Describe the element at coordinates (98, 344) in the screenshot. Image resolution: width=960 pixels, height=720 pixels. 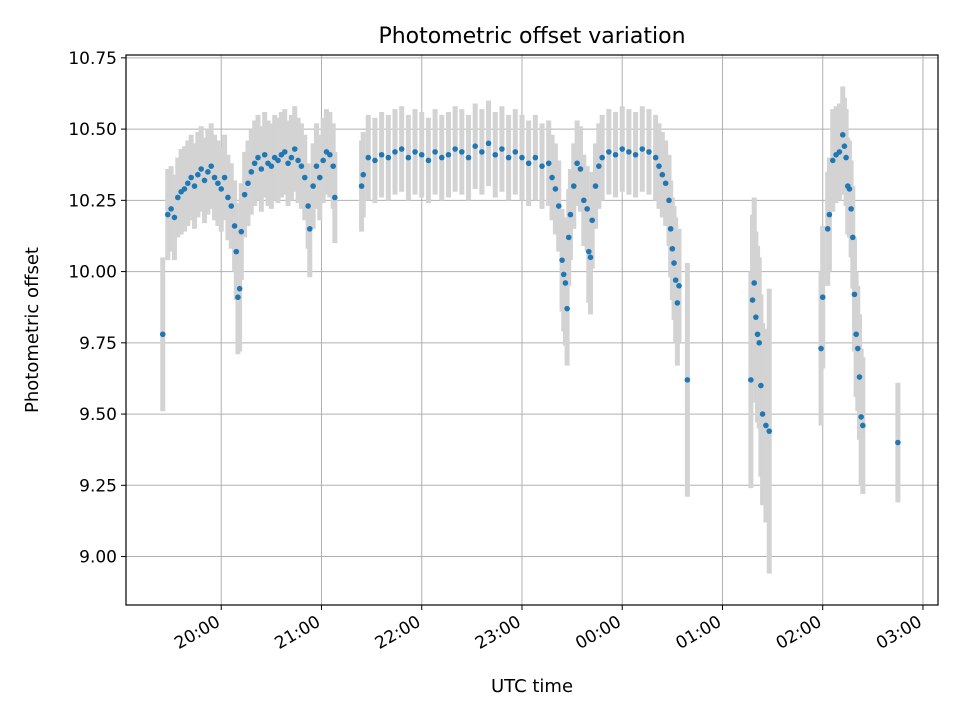
I see `y-tick-label: 9.75` at that location.